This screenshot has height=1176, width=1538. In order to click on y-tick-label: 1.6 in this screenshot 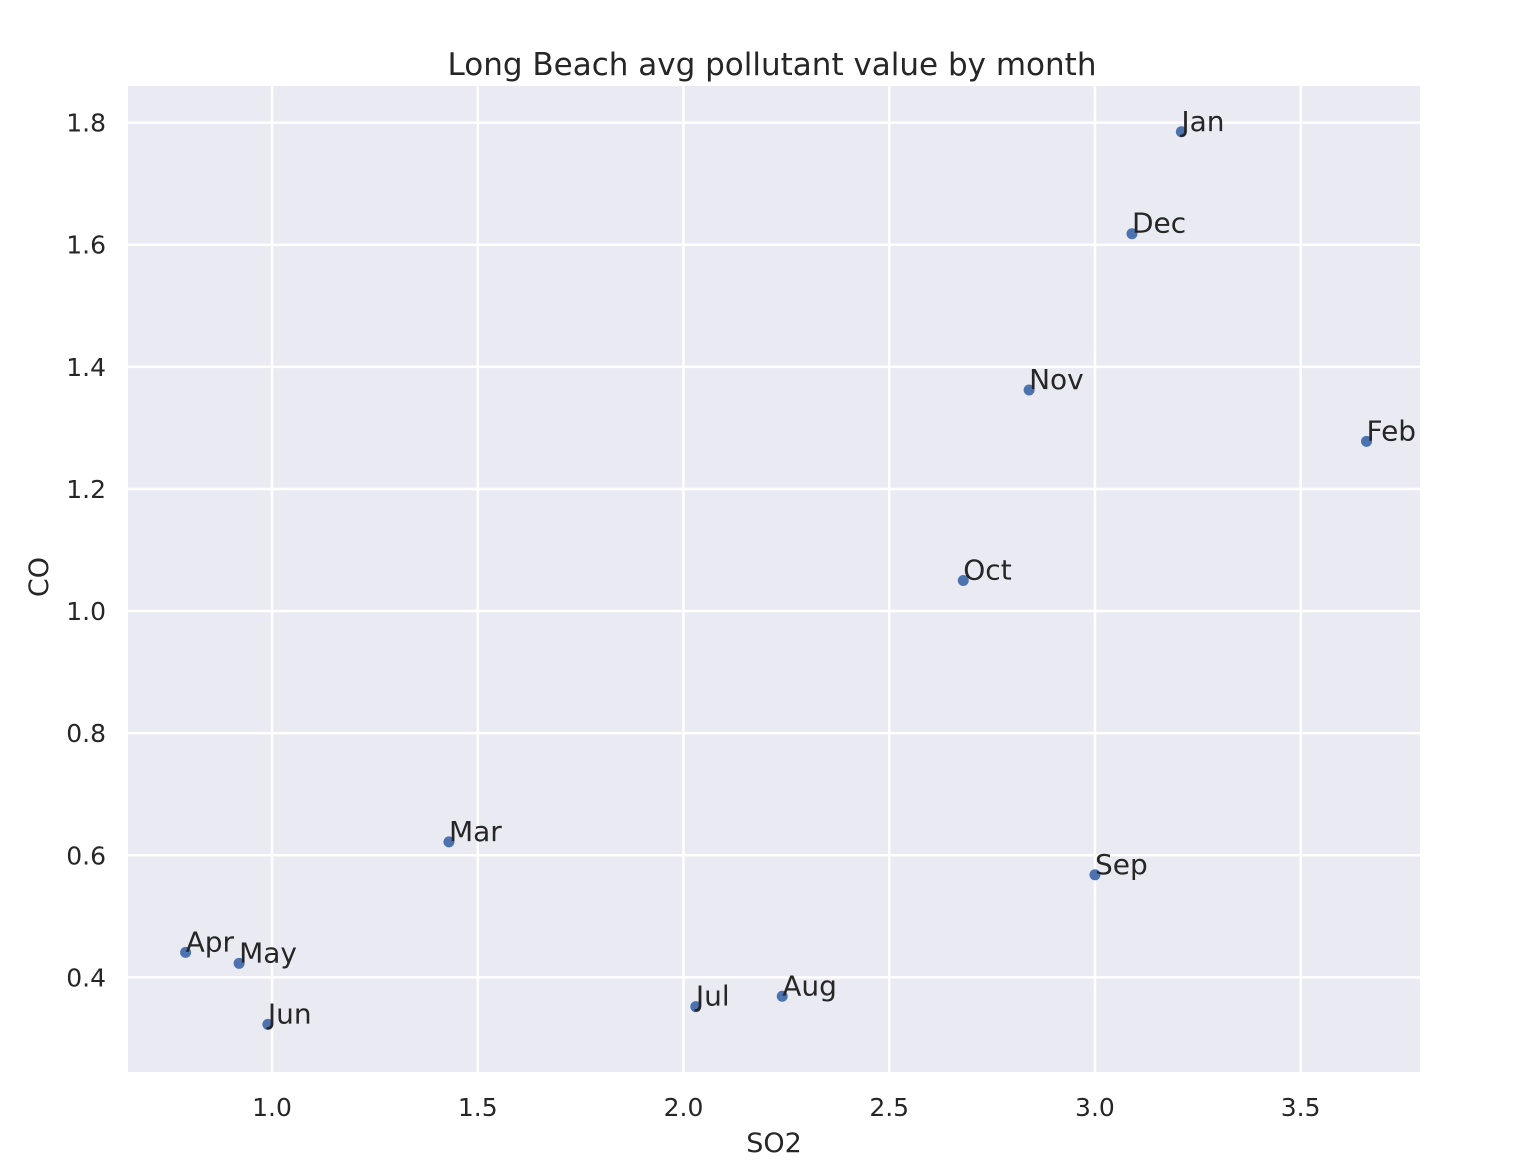, I will do `click(86, 245)`.